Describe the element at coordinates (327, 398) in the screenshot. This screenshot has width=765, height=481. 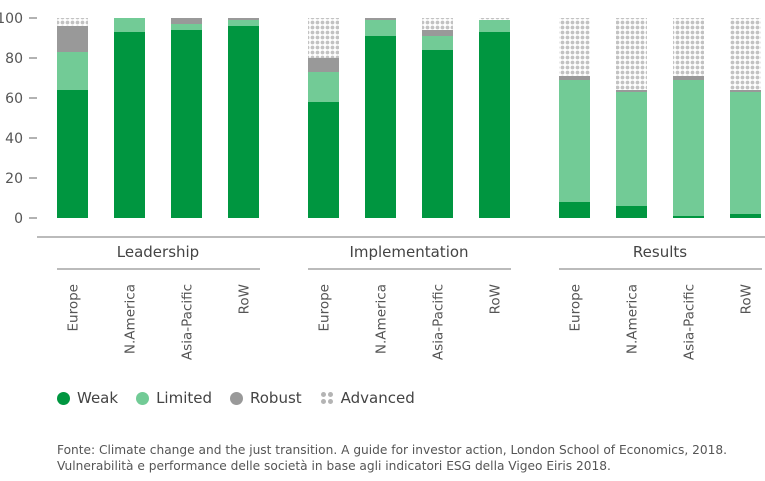
I see `legend-swatch-advanced` at that location.